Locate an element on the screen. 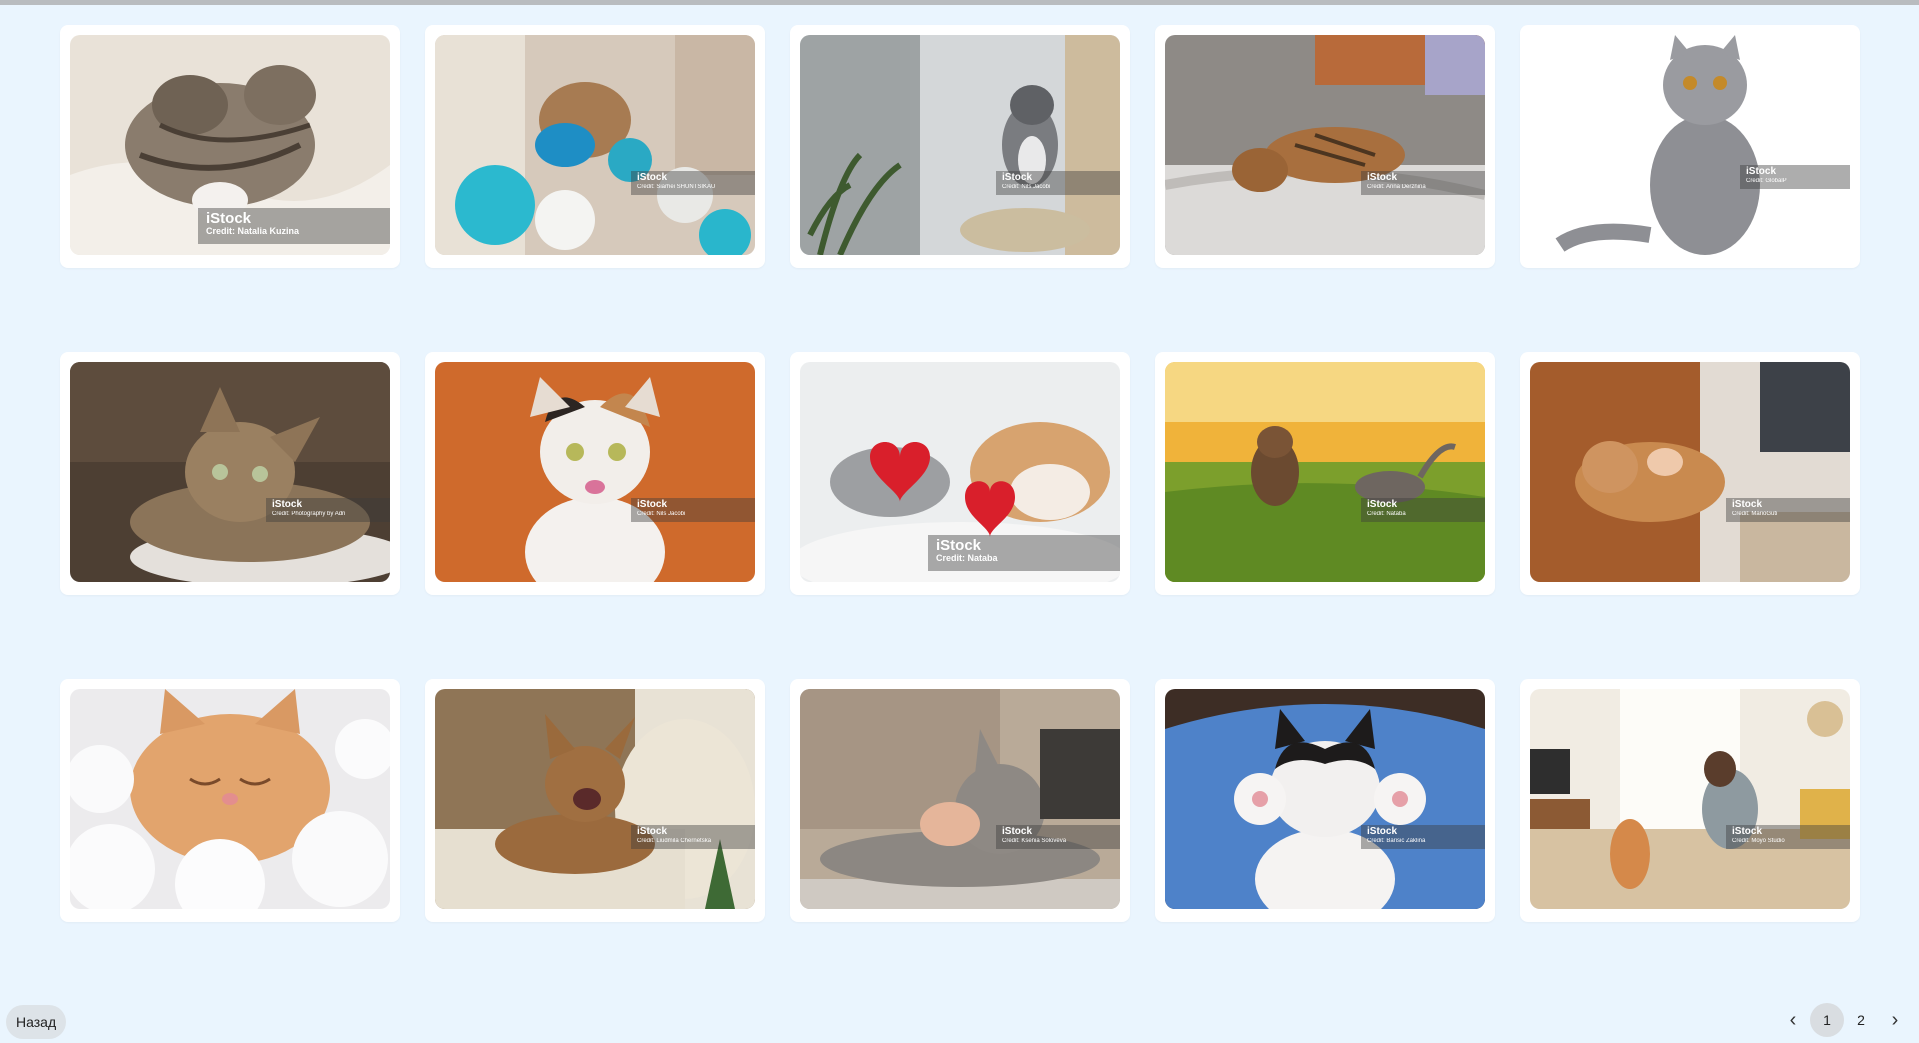  photo-card: iStock Credit: Photography by Adri is located at coordinates (230, 473).